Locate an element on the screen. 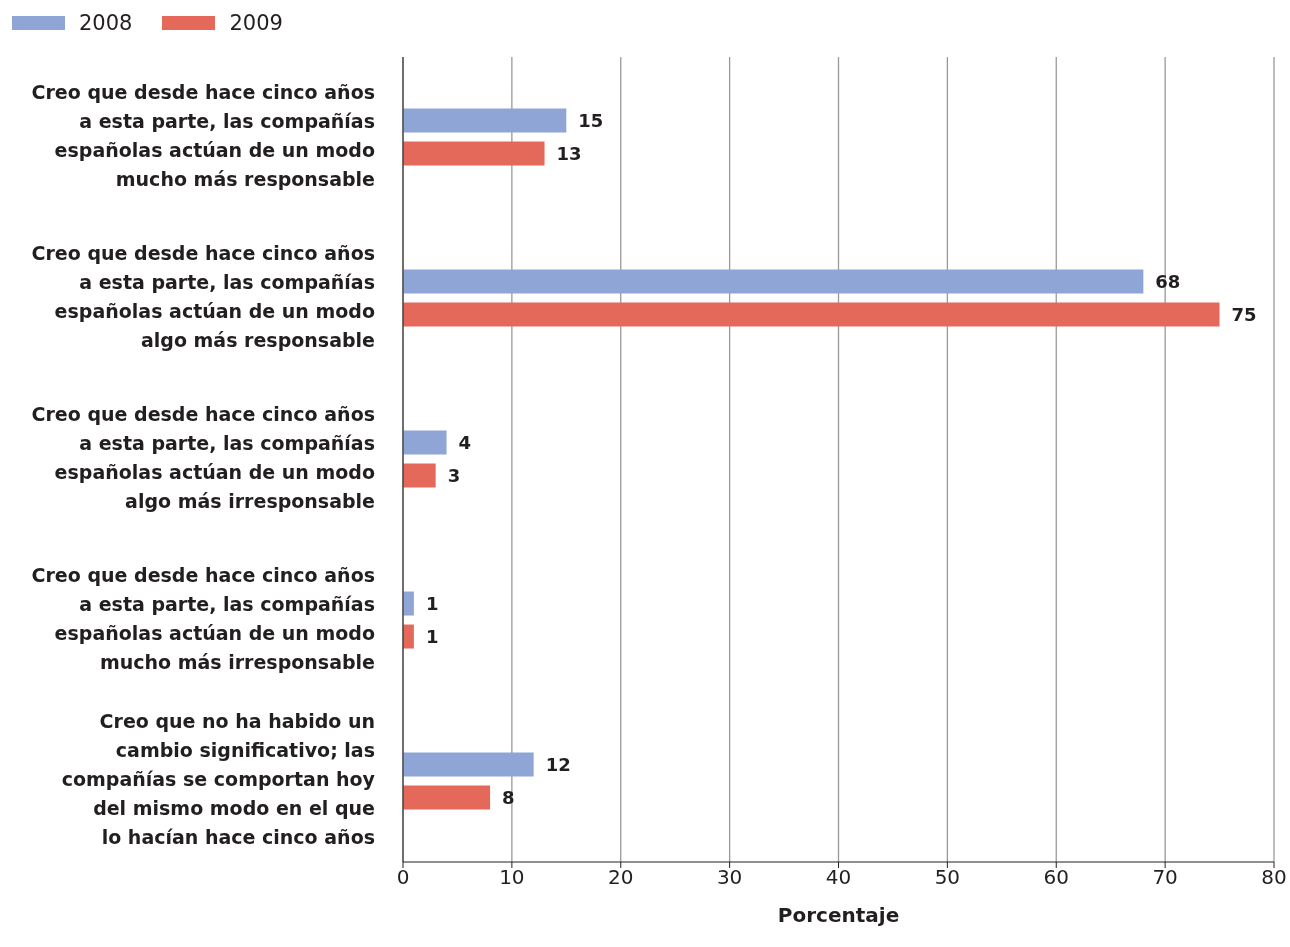 Image resolution: width=1290 pixels, height=947 pixels. x-tick-label: 30 is located at coordinates (729, 877).